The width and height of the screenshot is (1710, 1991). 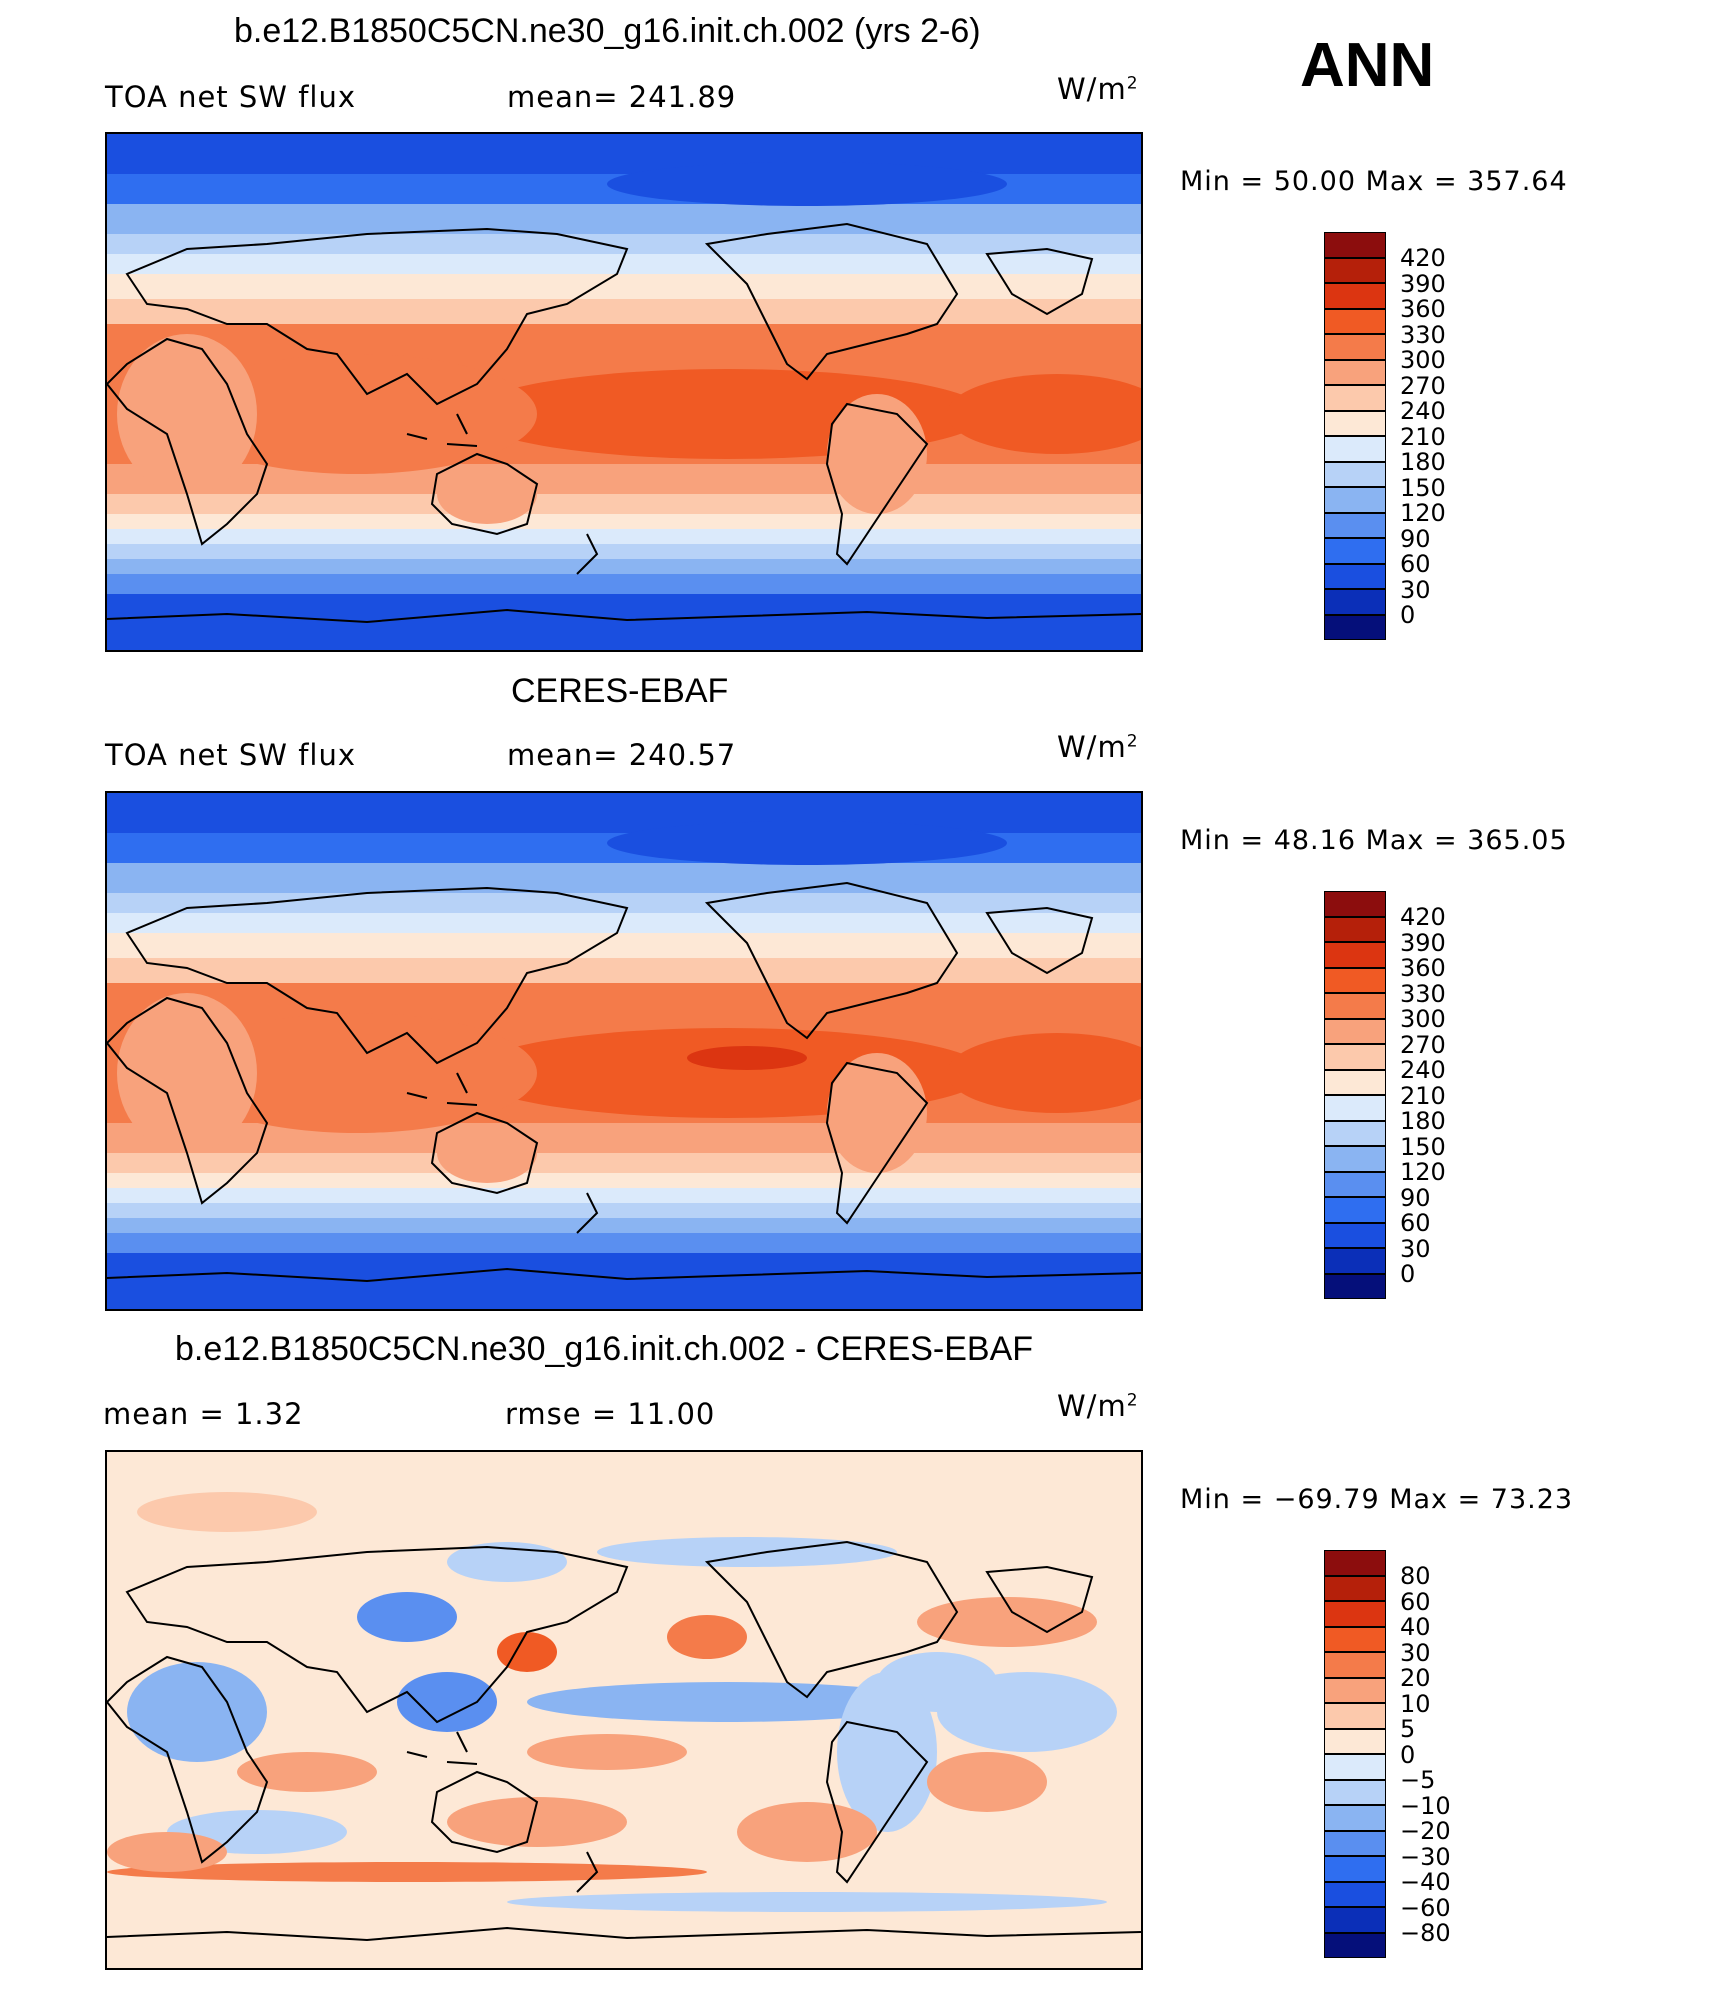 I want to click on unit-base: W/m, so click(x=1092, y=89).